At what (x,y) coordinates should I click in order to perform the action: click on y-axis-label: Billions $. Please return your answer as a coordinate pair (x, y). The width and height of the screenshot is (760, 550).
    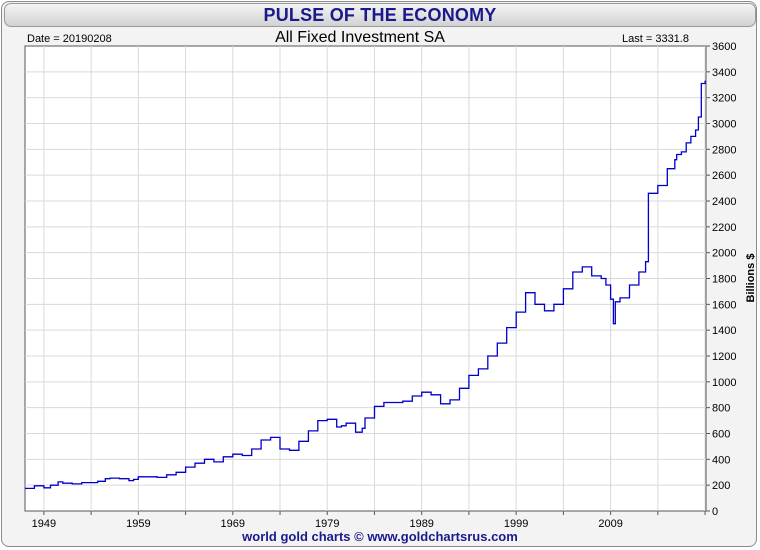
    Looking at the image, I should click on (751, 278).